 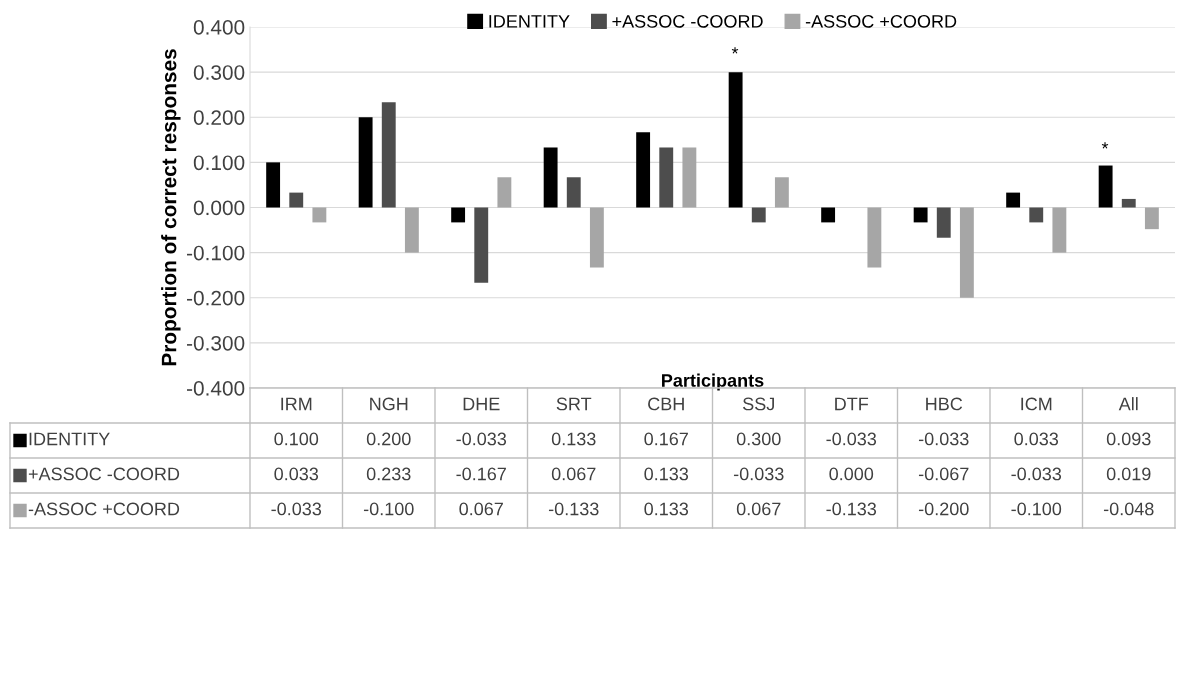 What do you see at coordinates (1128, 404) in the screenshot?
I see `x-tick-label: All` at bounding box center [1128, 404].